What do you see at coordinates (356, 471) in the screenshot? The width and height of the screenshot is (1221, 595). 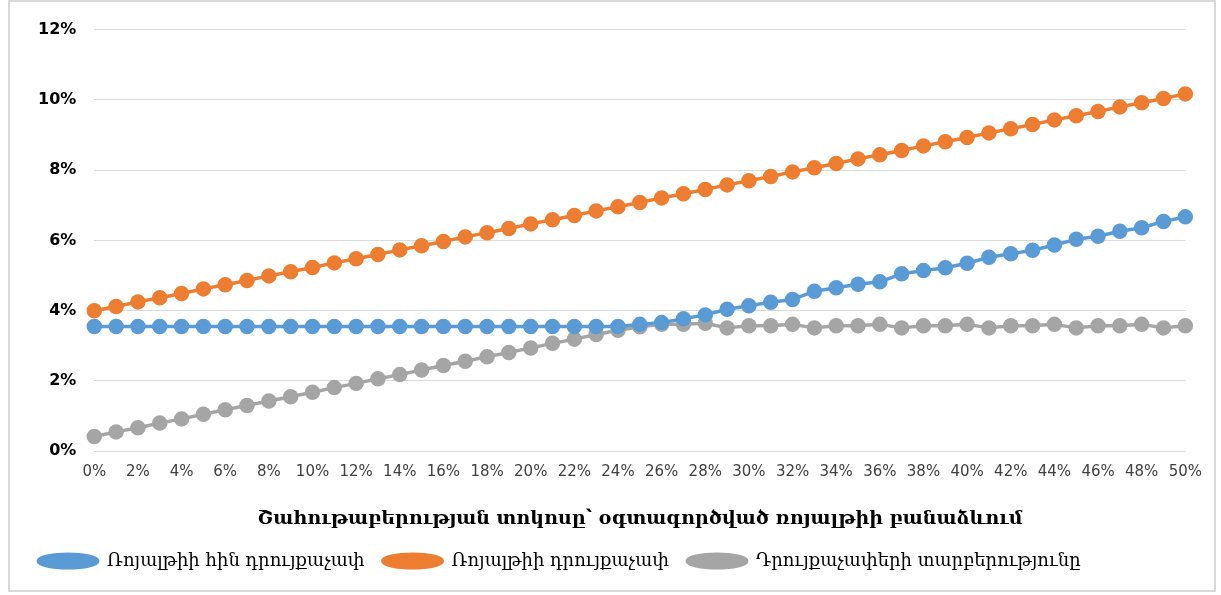 I see `x-tick-label: 12%` at bounding box center [356, 471].